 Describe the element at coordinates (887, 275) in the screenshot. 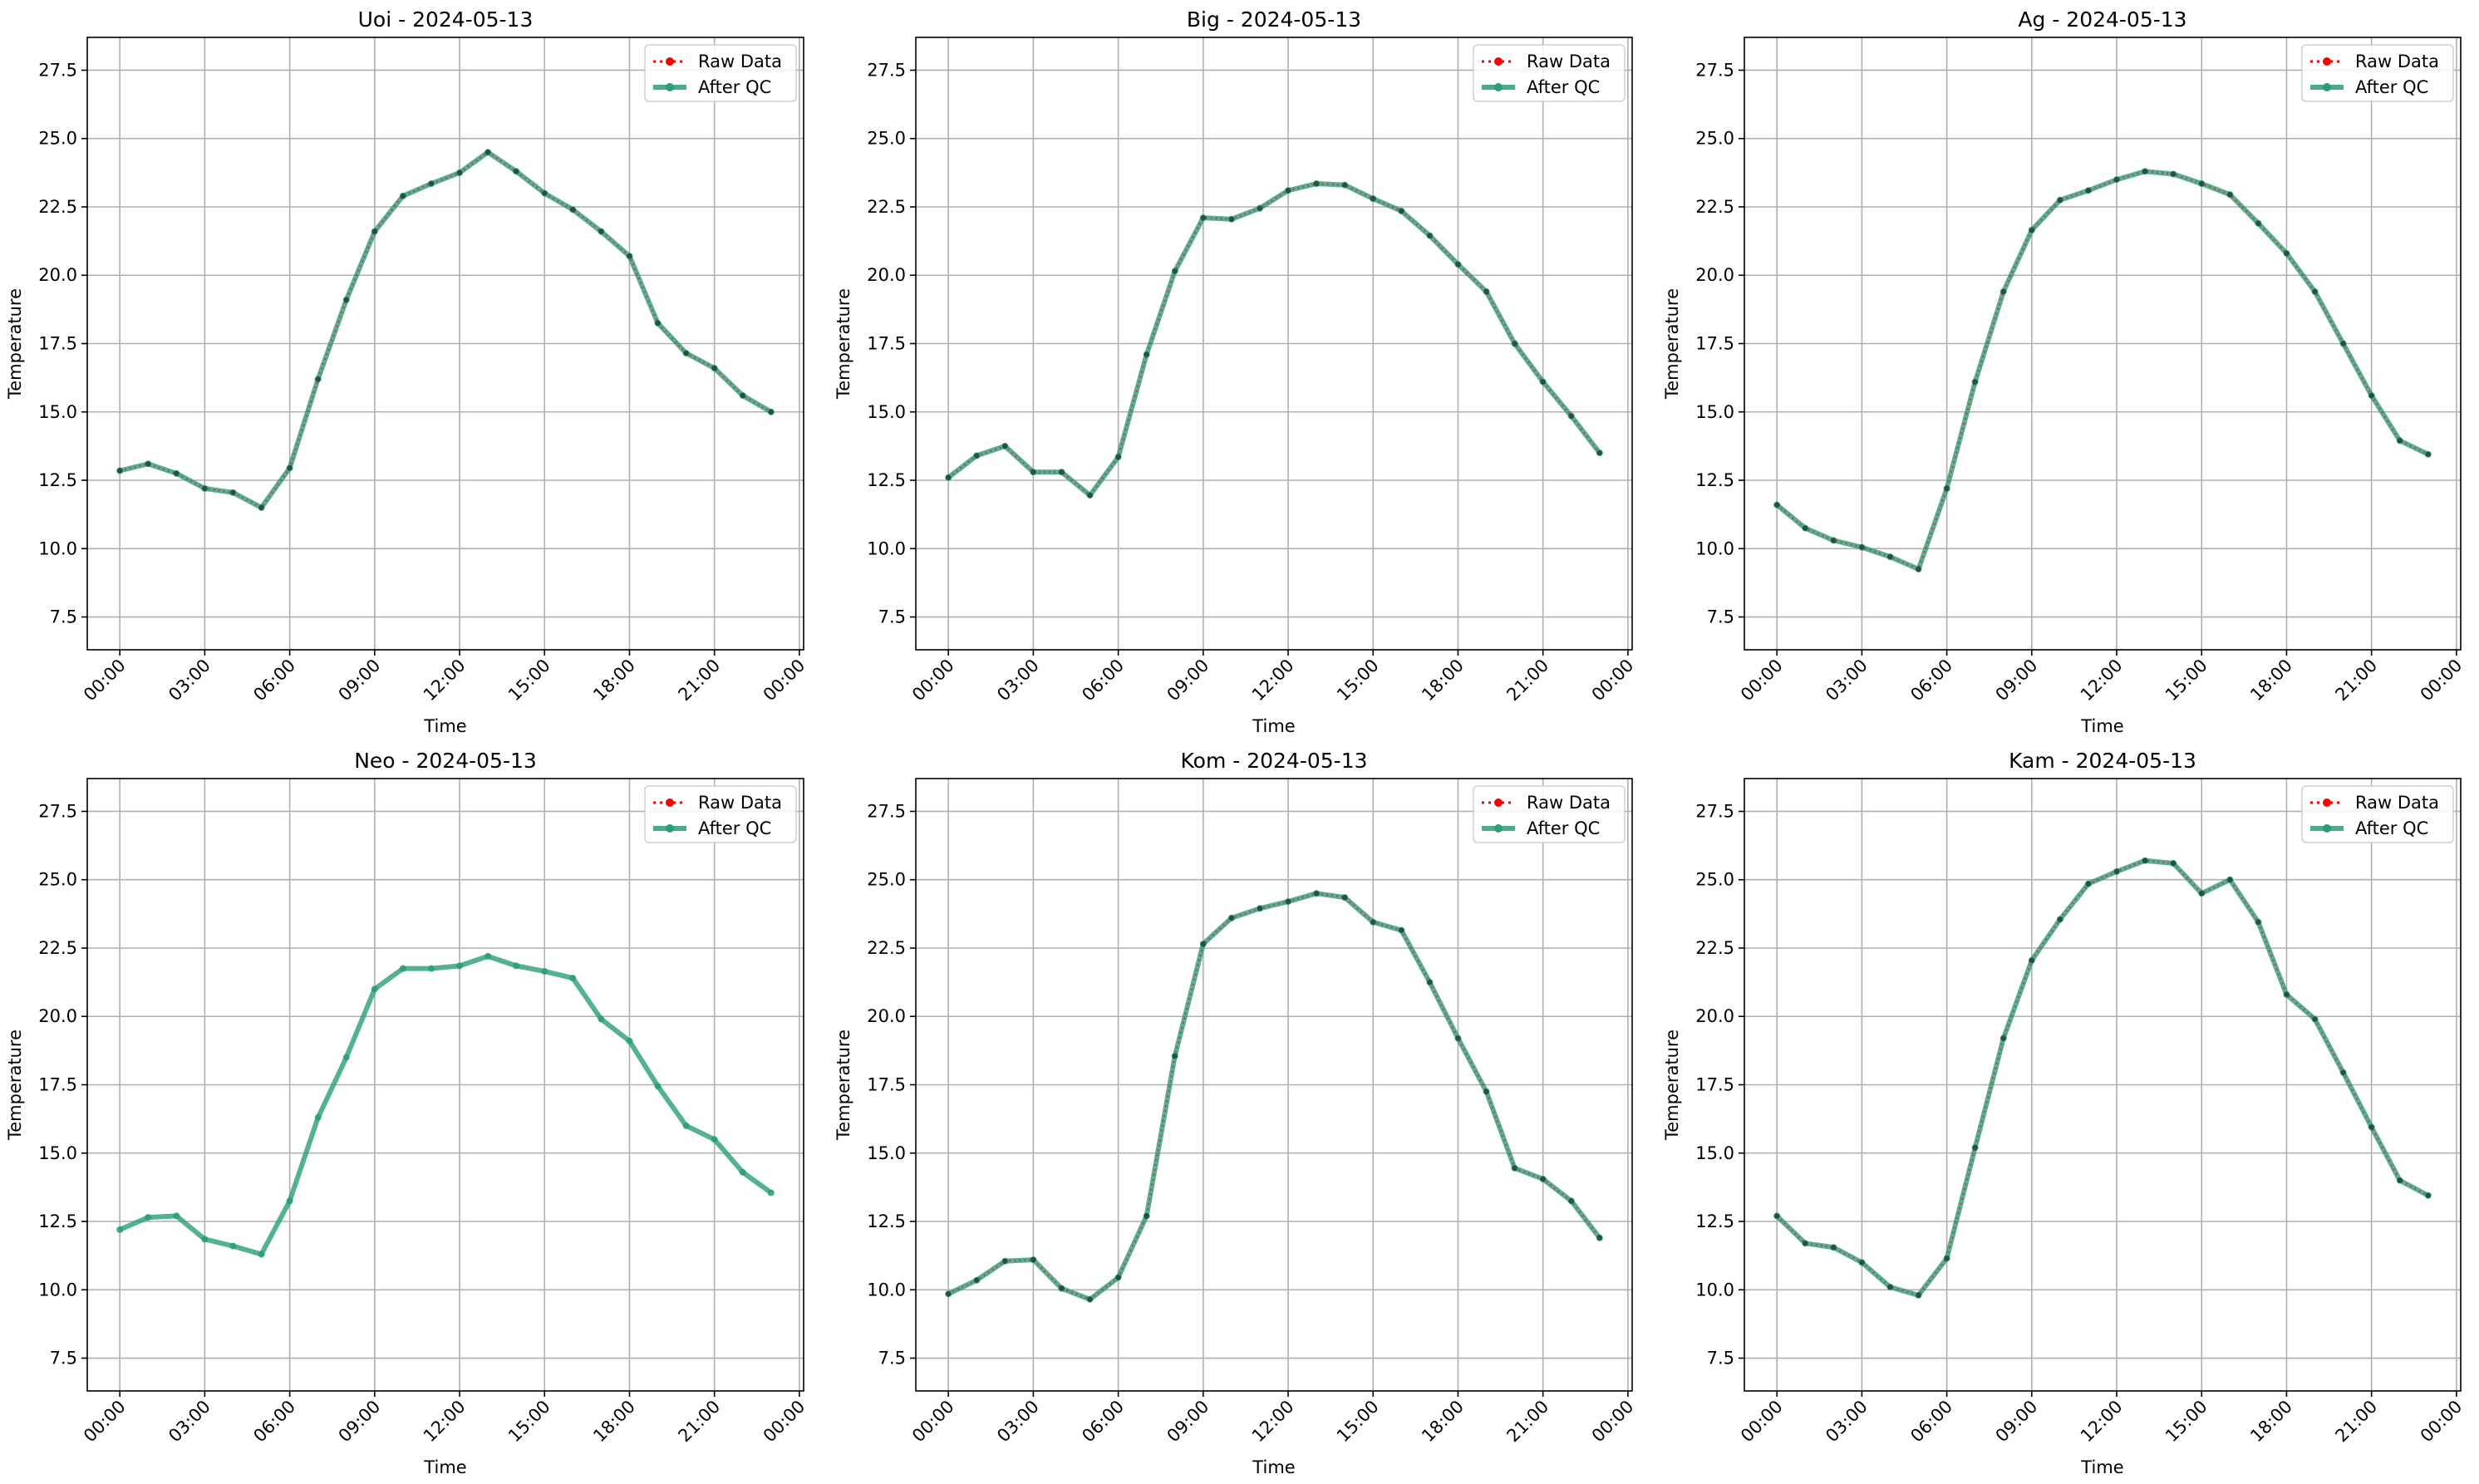

I see `y-tick-label: 20.0` at that location.